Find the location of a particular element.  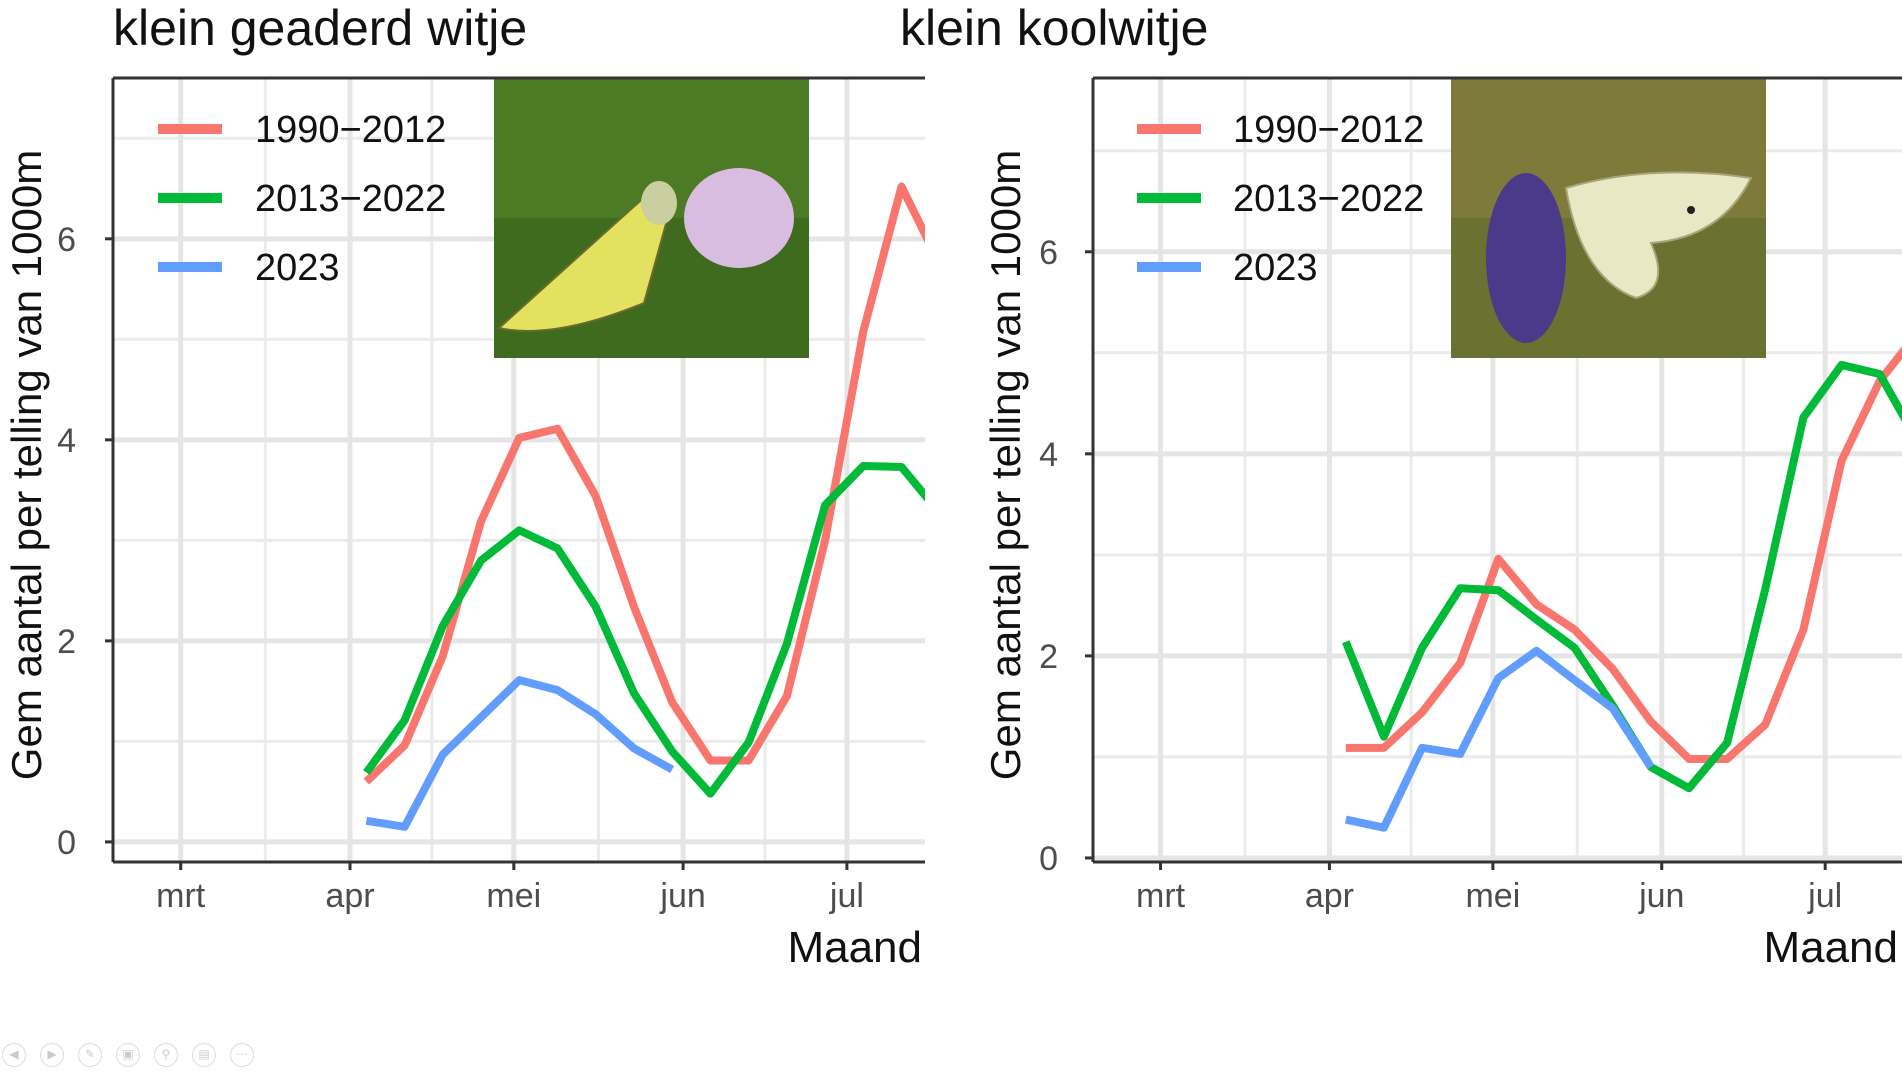

butterfly-body is located at coordinates (659, 203).